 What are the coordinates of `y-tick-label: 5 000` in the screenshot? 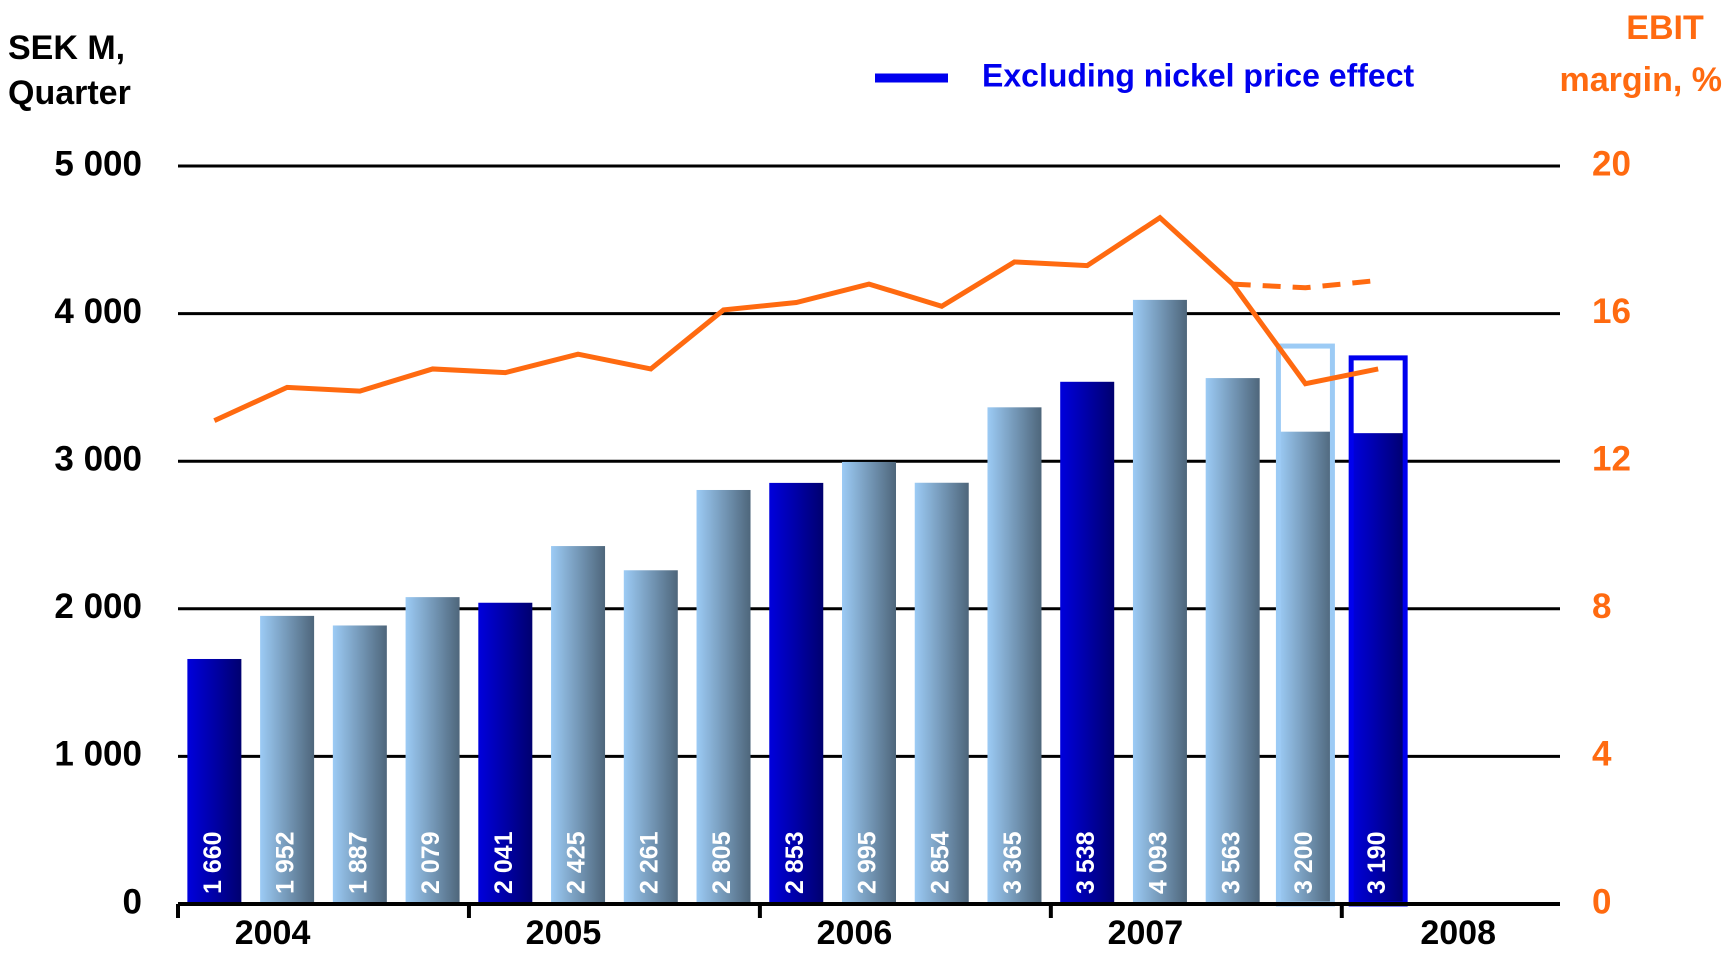 It's located at (98, 163).